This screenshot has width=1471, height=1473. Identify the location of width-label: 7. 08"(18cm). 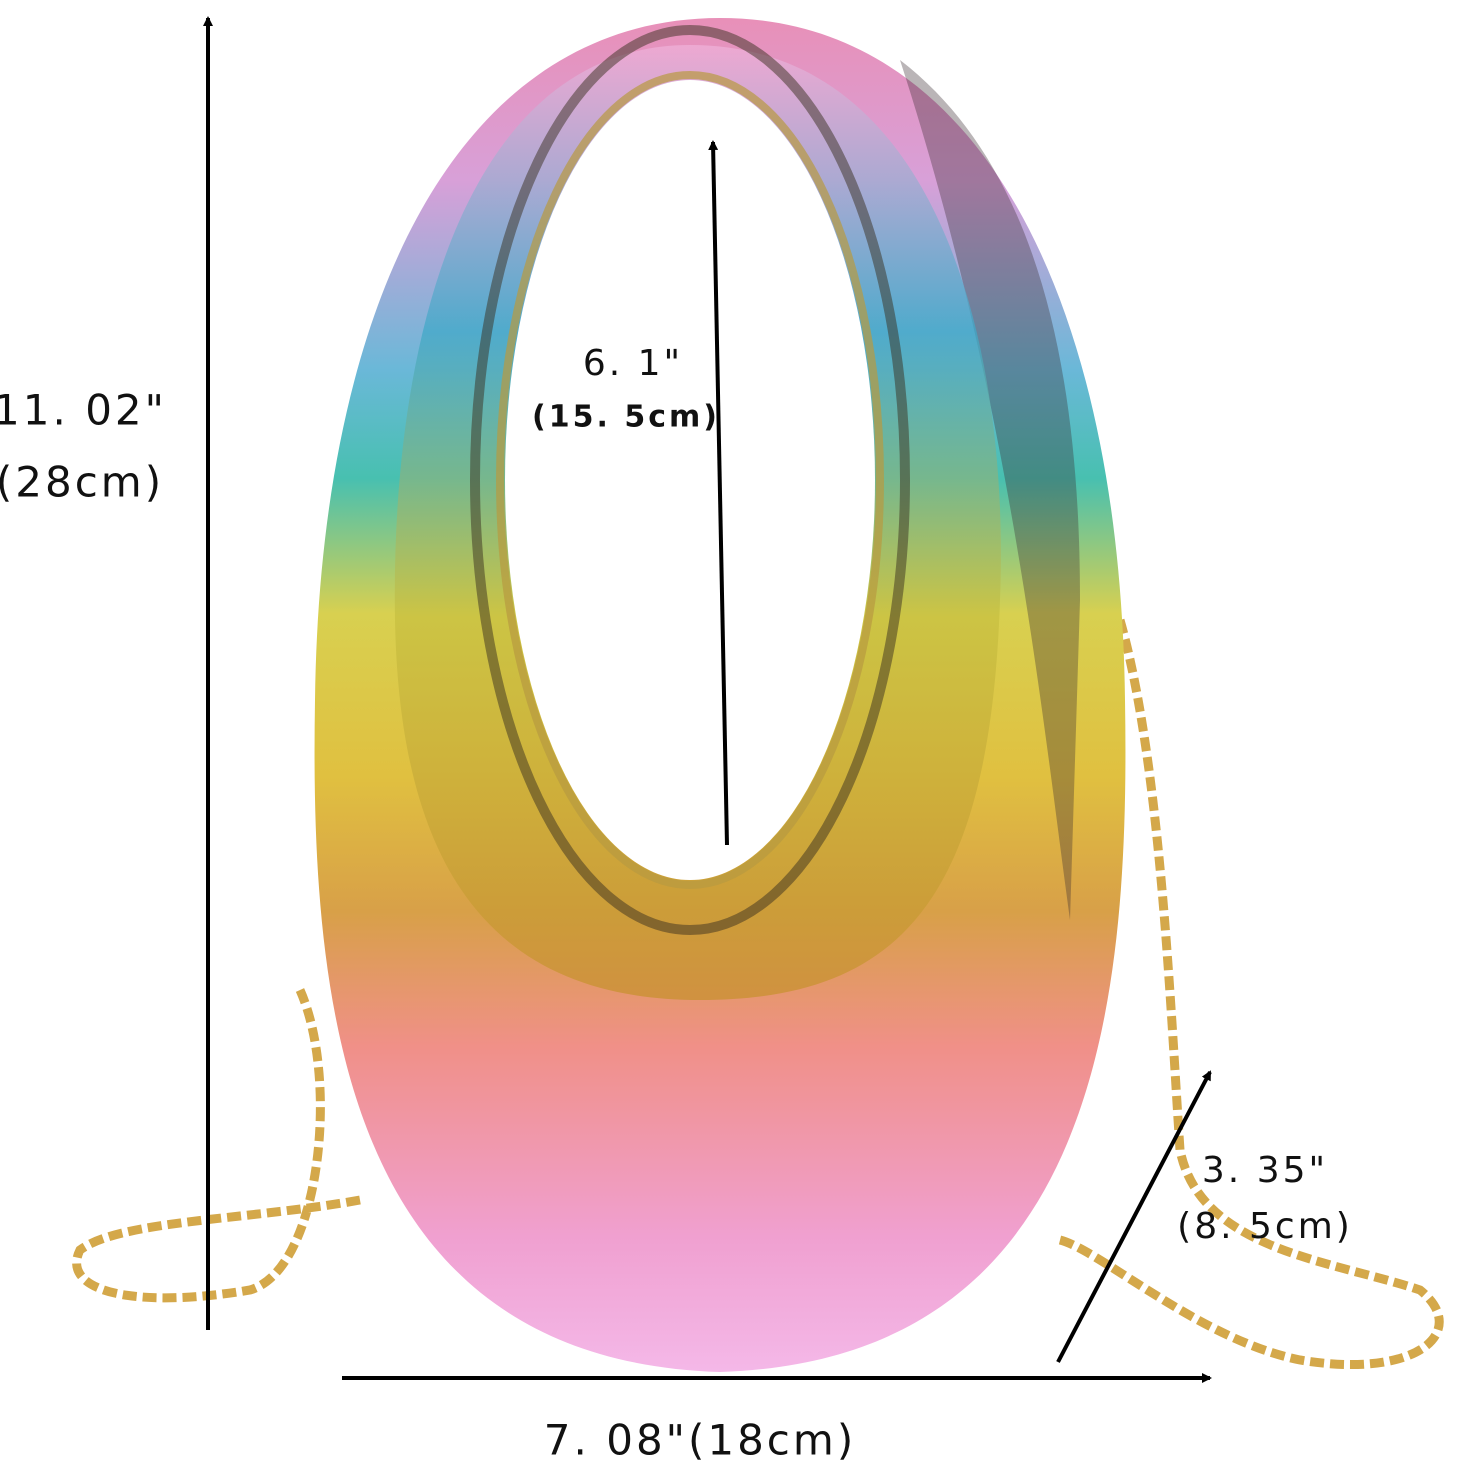
(700, 1440).